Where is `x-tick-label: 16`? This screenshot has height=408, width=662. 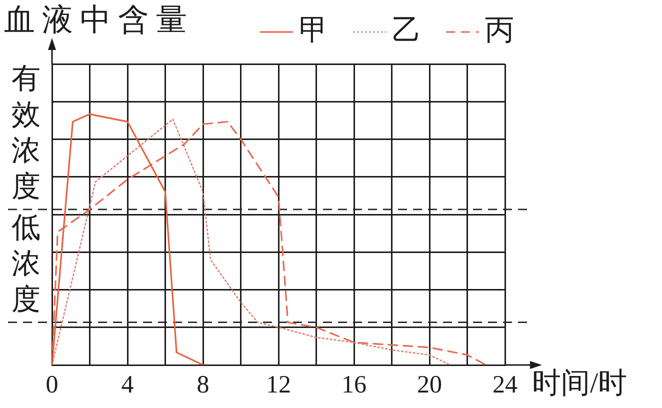 x-tick-label: 16 is located at coordinates (354, 385).